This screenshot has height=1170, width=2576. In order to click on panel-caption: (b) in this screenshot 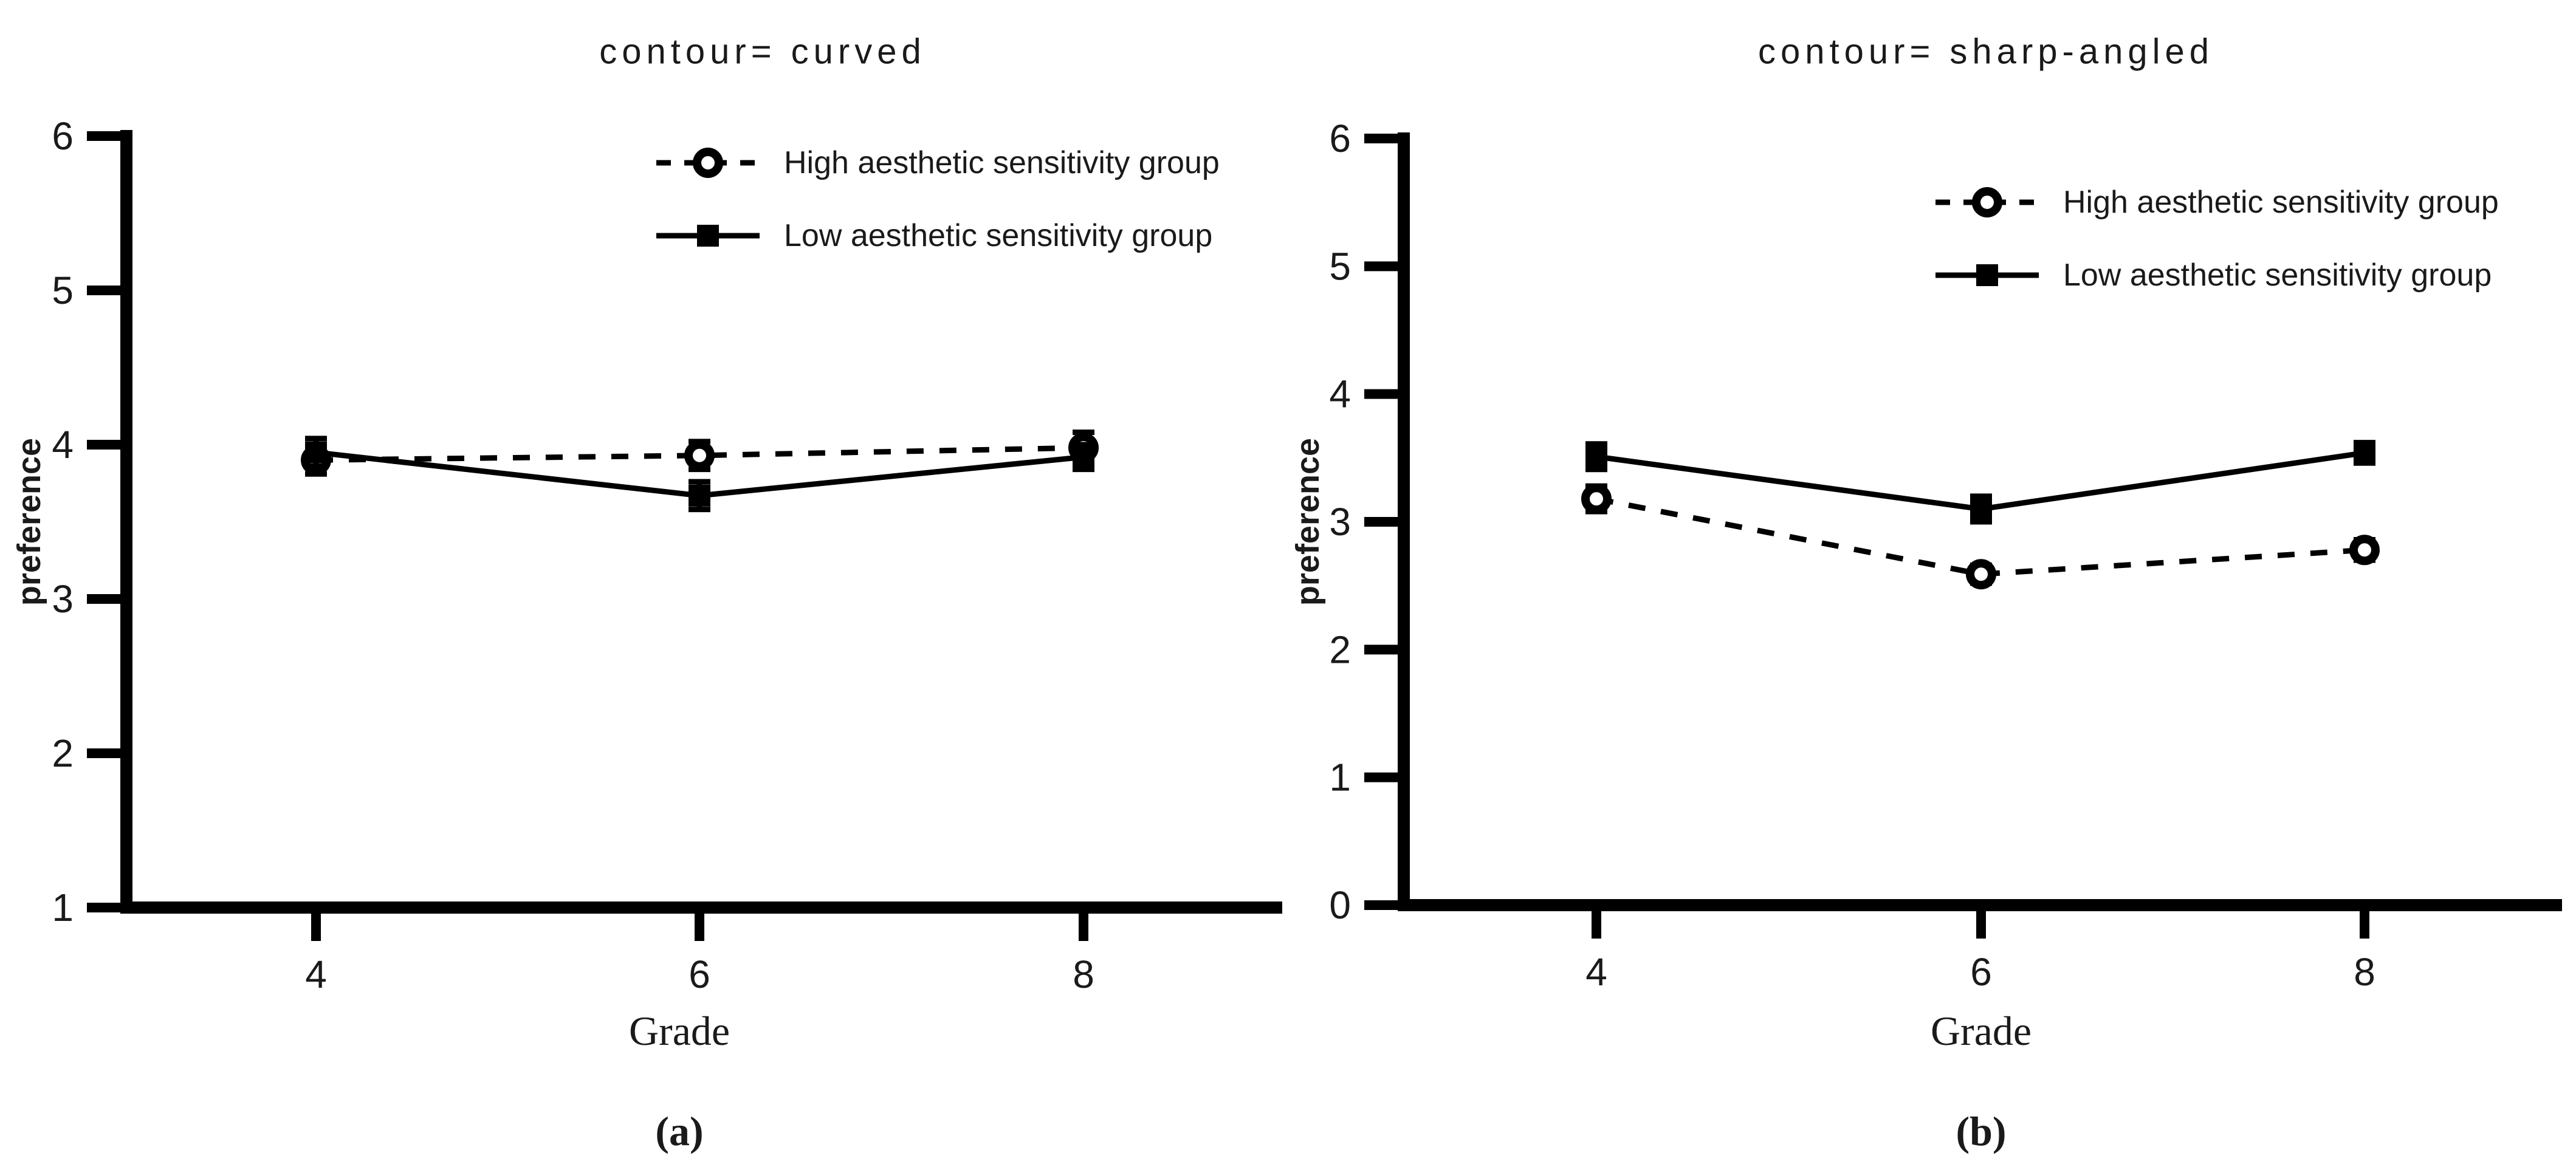, I will do `click(1981, 1131)`.